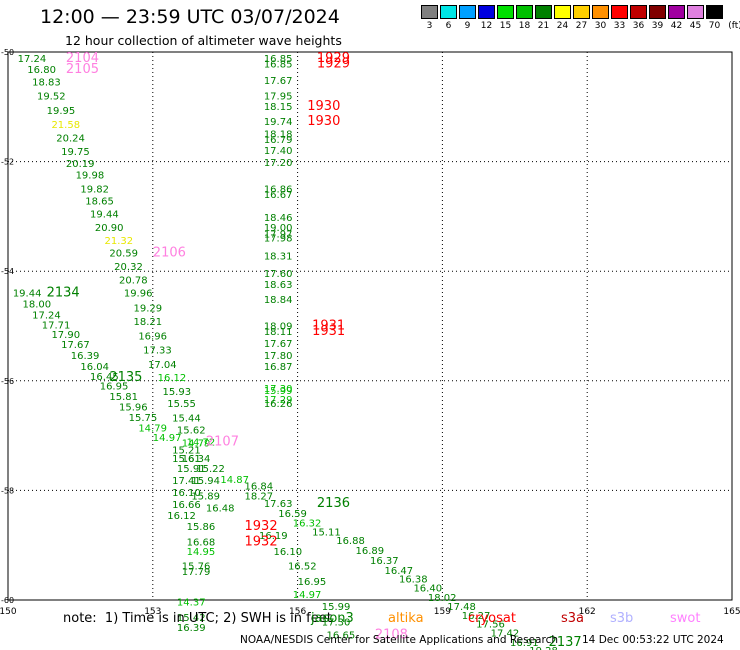 This screenshot has width=740, height=650. What do you see at coordinates (133, 408) in the screenshot?
I see `wave-height-label: 15.96` at bounding box center [133, 408].